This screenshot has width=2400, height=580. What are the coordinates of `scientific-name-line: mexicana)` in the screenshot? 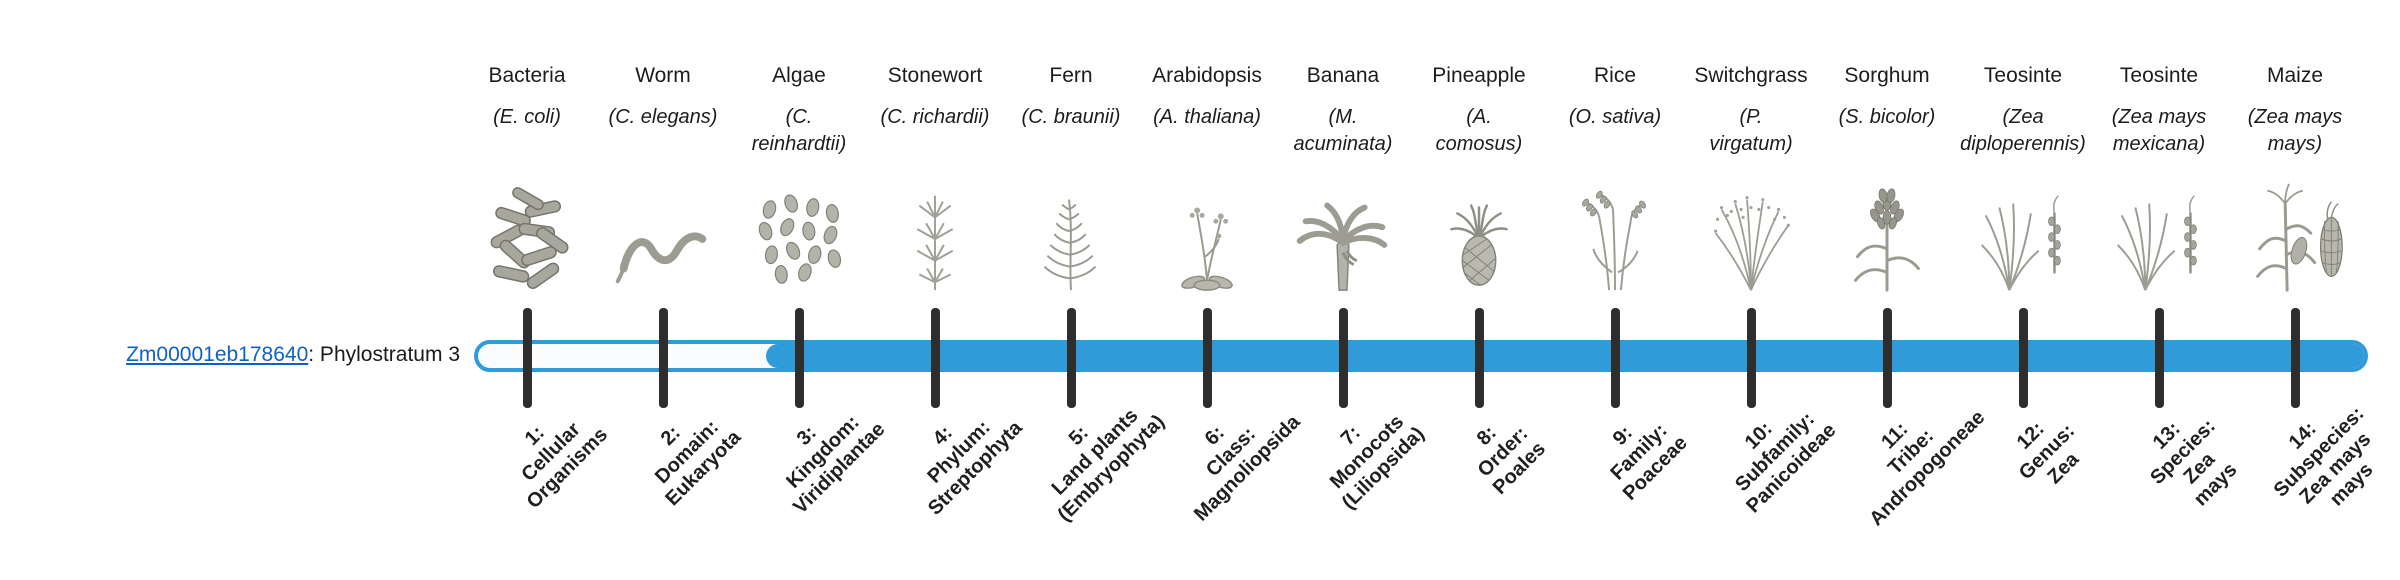 It's located at (2159, 144).